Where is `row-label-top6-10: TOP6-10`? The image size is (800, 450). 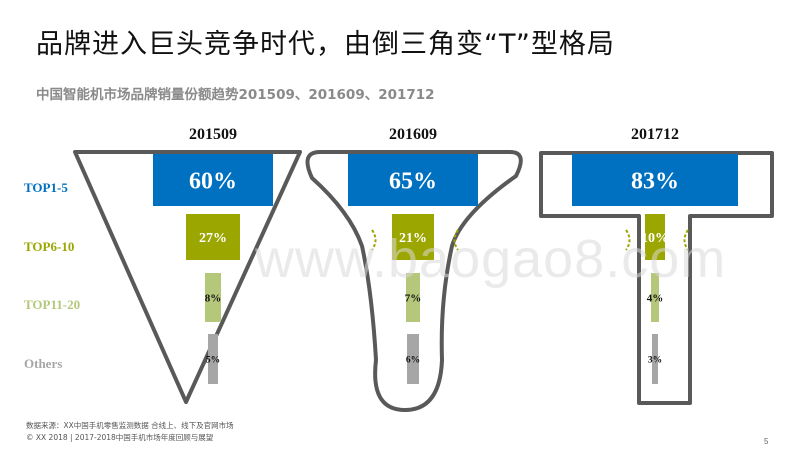
row-label-top6-10: TOP6-10 is located at coordinates (49, 246).